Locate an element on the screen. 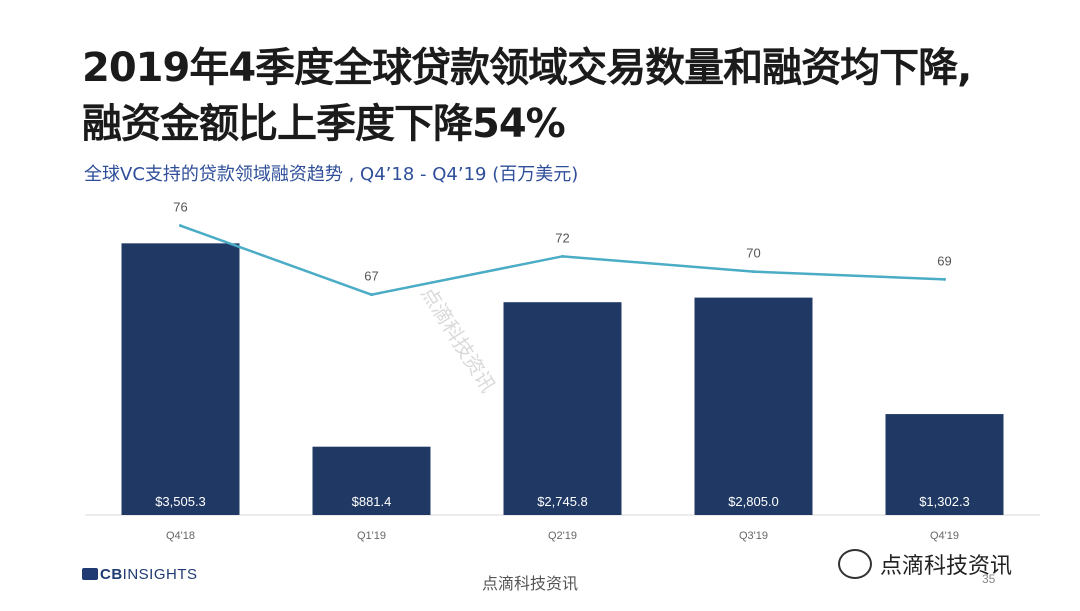 The width and height of the screenshot is (1080, 611). line-value-label-1: 67 is located at coordinates (371, 276).